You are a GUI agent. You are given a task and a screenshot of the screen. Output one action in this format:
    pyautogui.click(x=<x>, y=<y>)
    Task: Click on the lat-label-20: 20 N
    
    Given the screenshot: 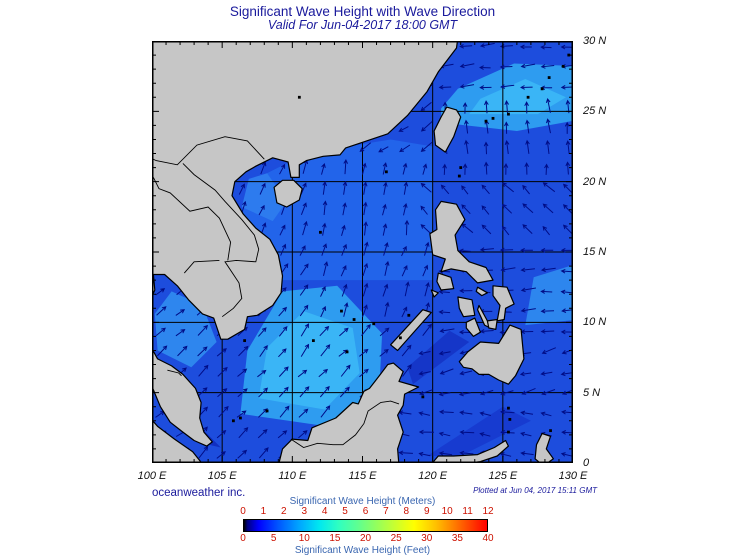 What is the action you would take?
    pyautogui.click(x=595, y=181)
    